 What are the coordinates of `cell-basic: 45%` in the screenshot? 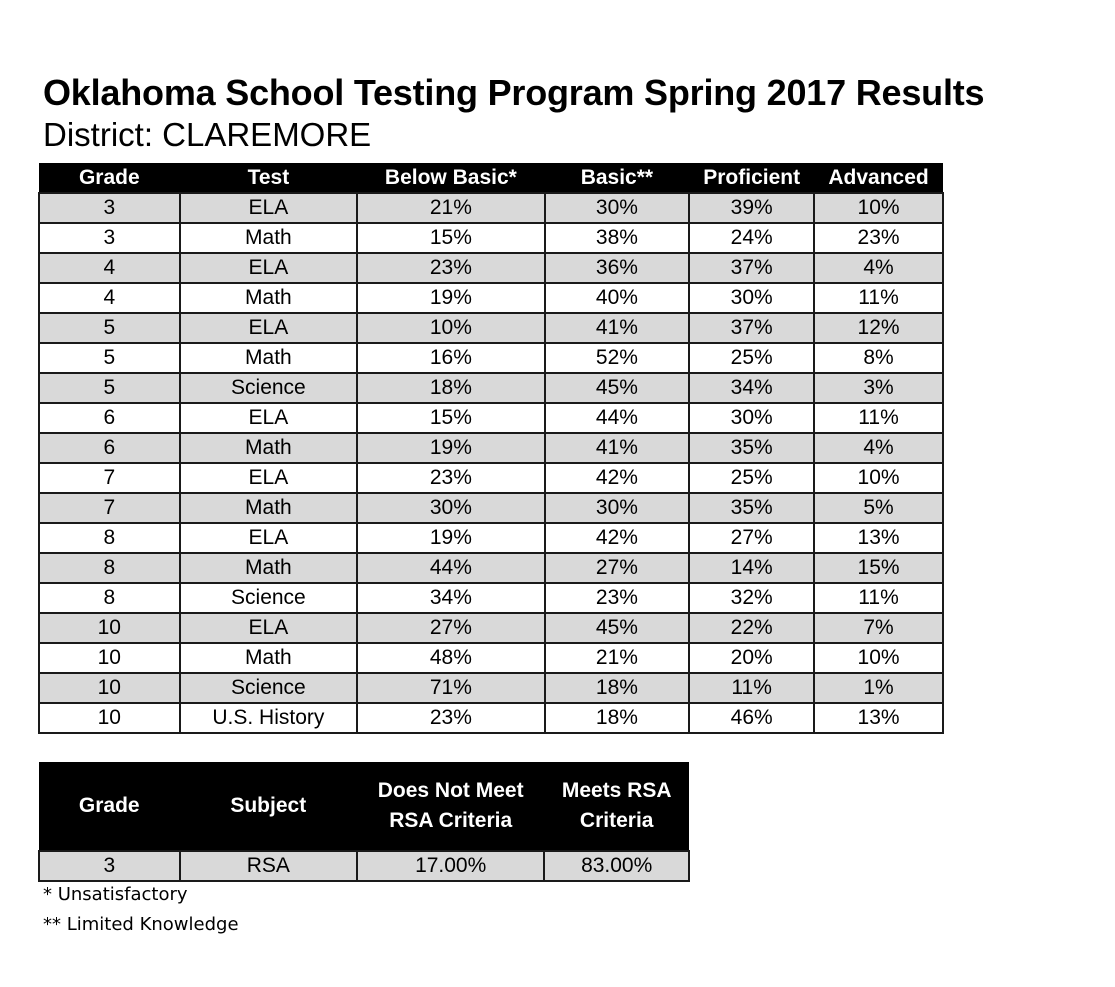 It's located at (617, 388).